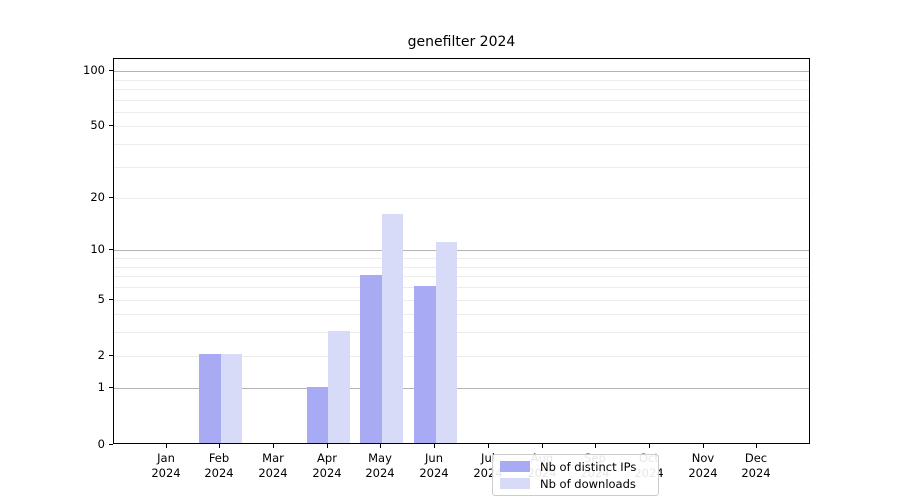 This screenshot has width=900, height=500. What do you see at coordinates (166, 465) in the screenshot?
I see `x-tick-label-jan: Jan 2024` at bounding box center [166, 465].